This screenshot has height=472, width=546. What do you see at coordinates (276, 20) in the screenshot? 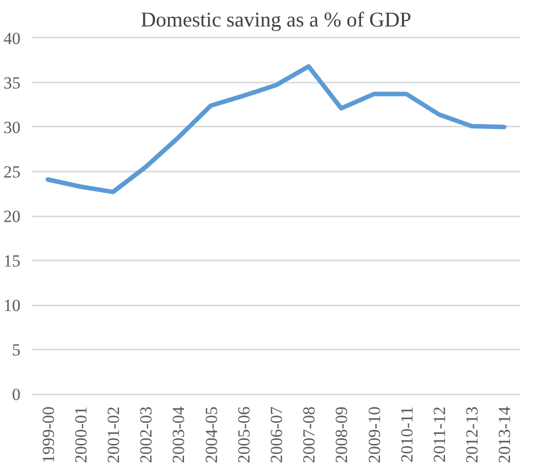
I see `chart-title: Domestic saving as a % of GDP` at bounding box center [276, 20].